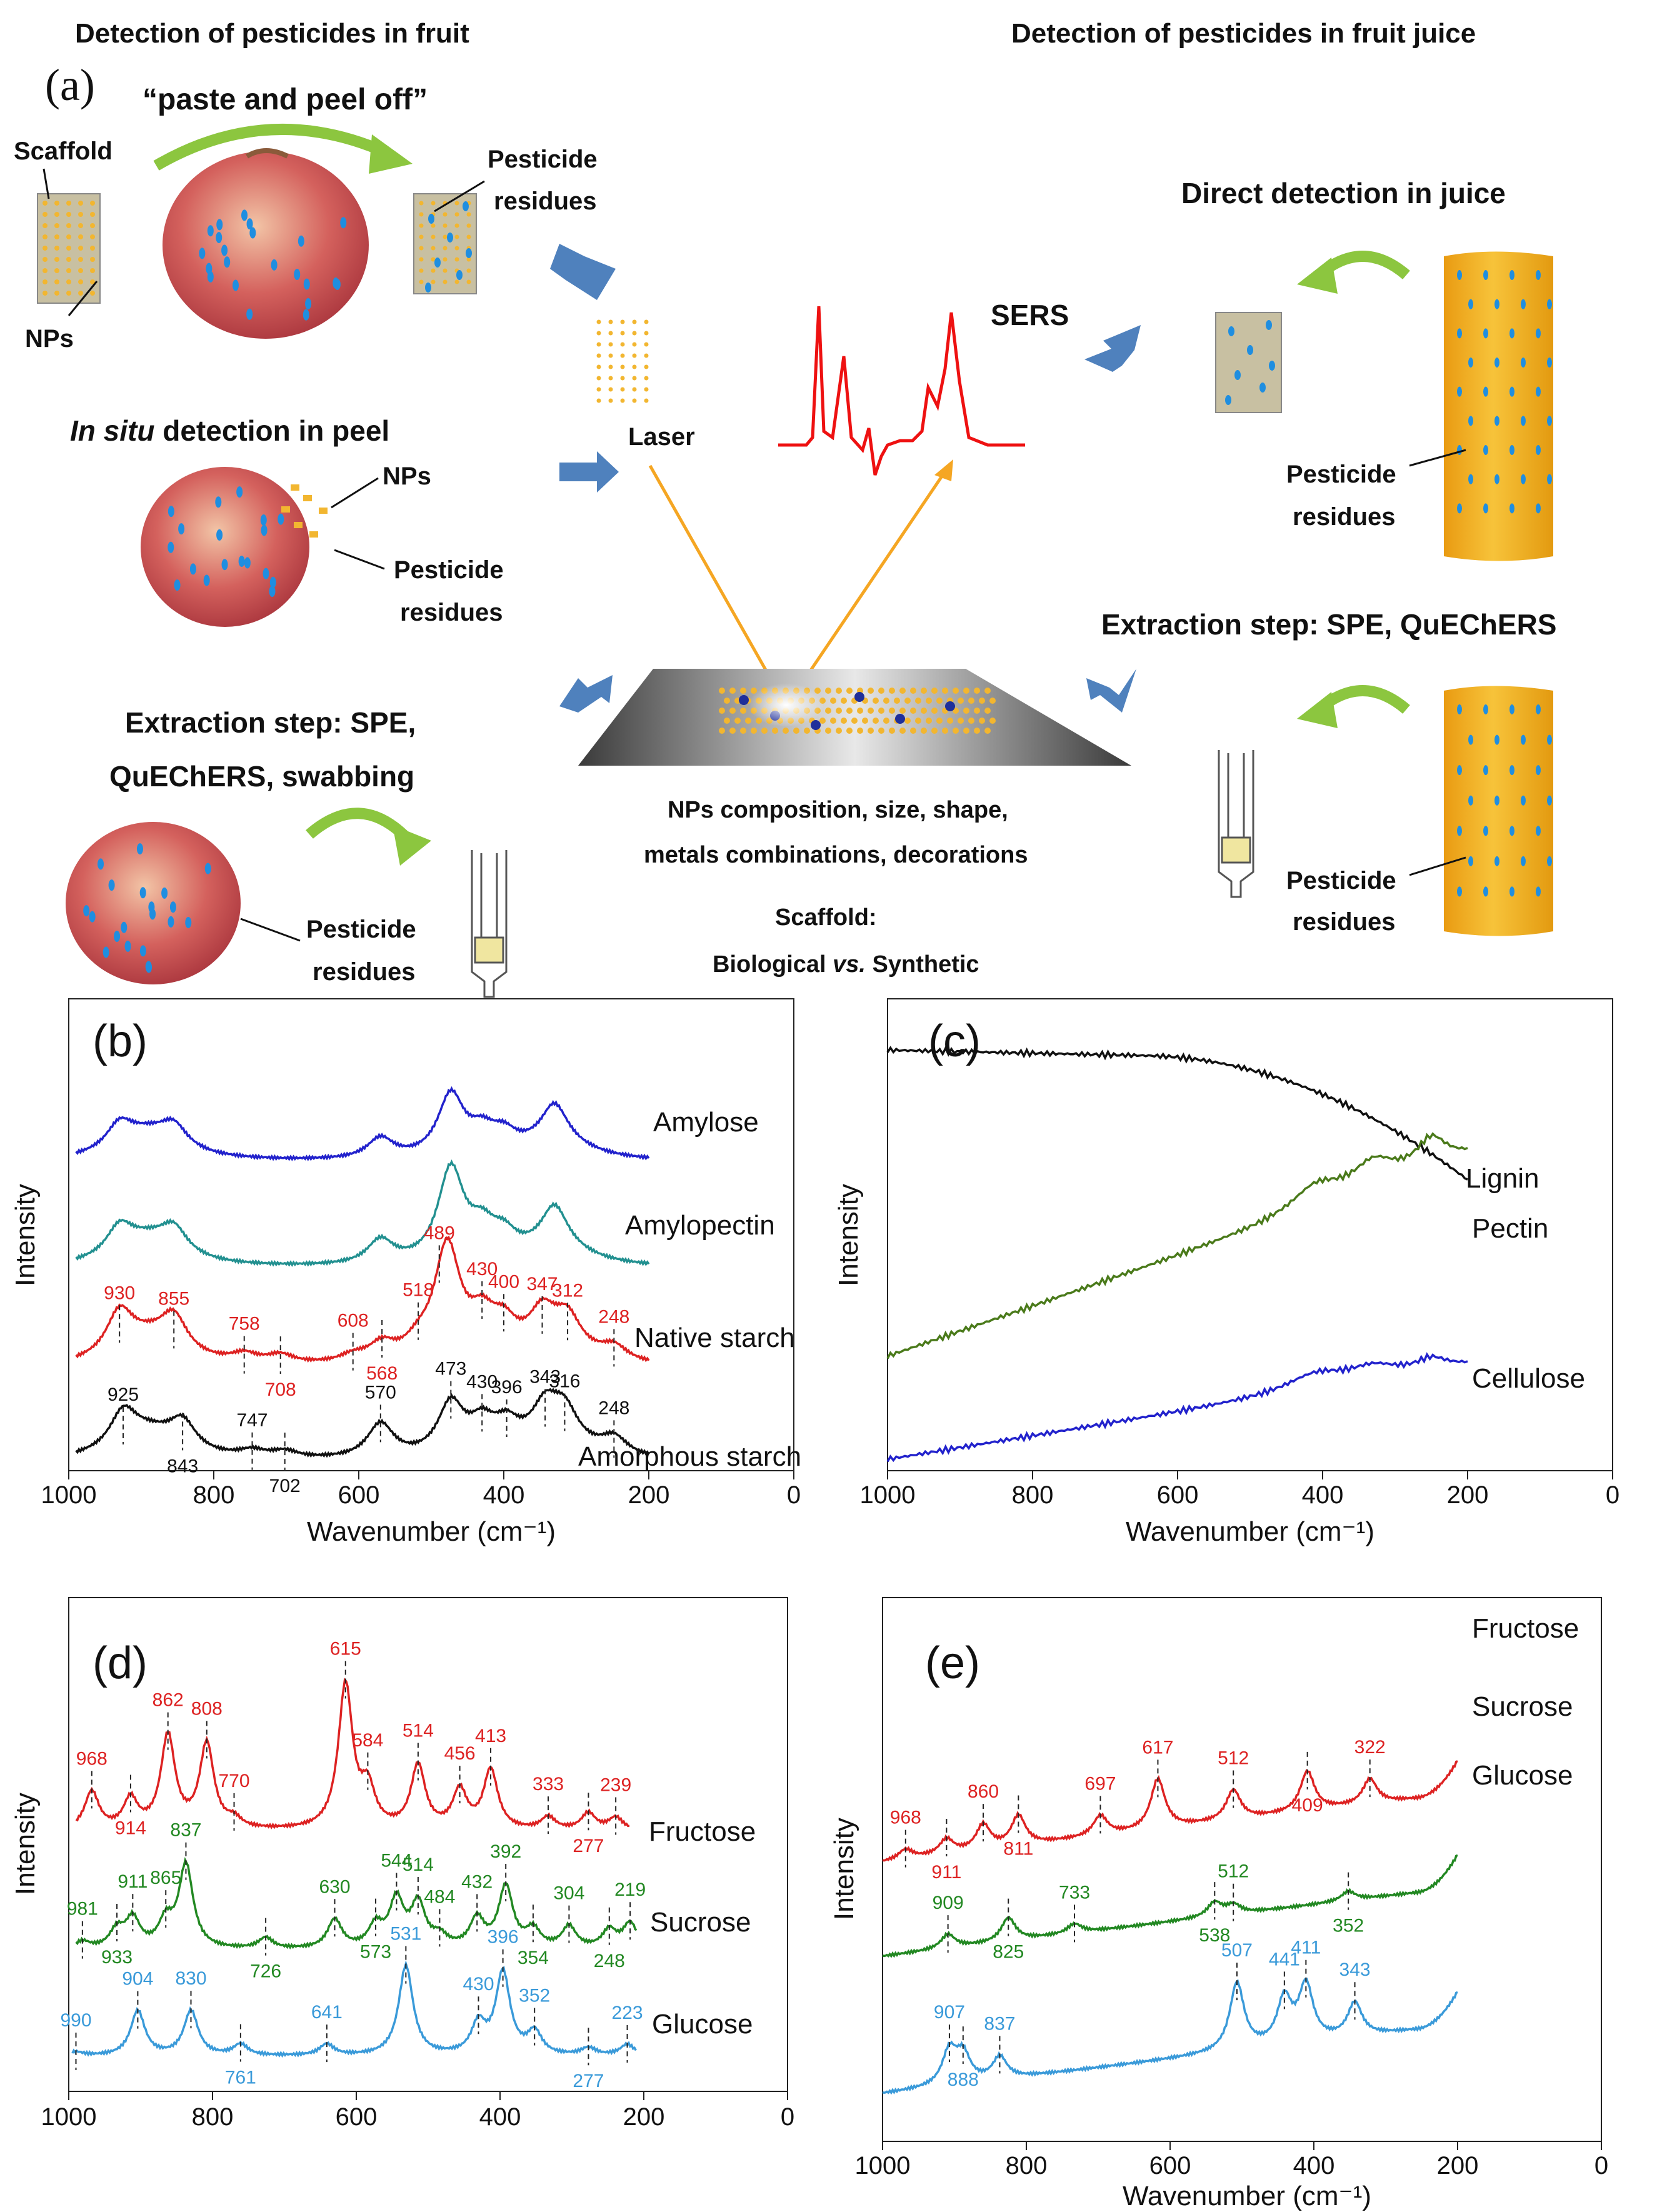 Image resolution: width=1672 pixels, height=2212 pixels. What do you see at coordinates (689, 1456) in the screenshot?
I see `series-name-label: Amorphous starch` at bounding box center [689, 1456].